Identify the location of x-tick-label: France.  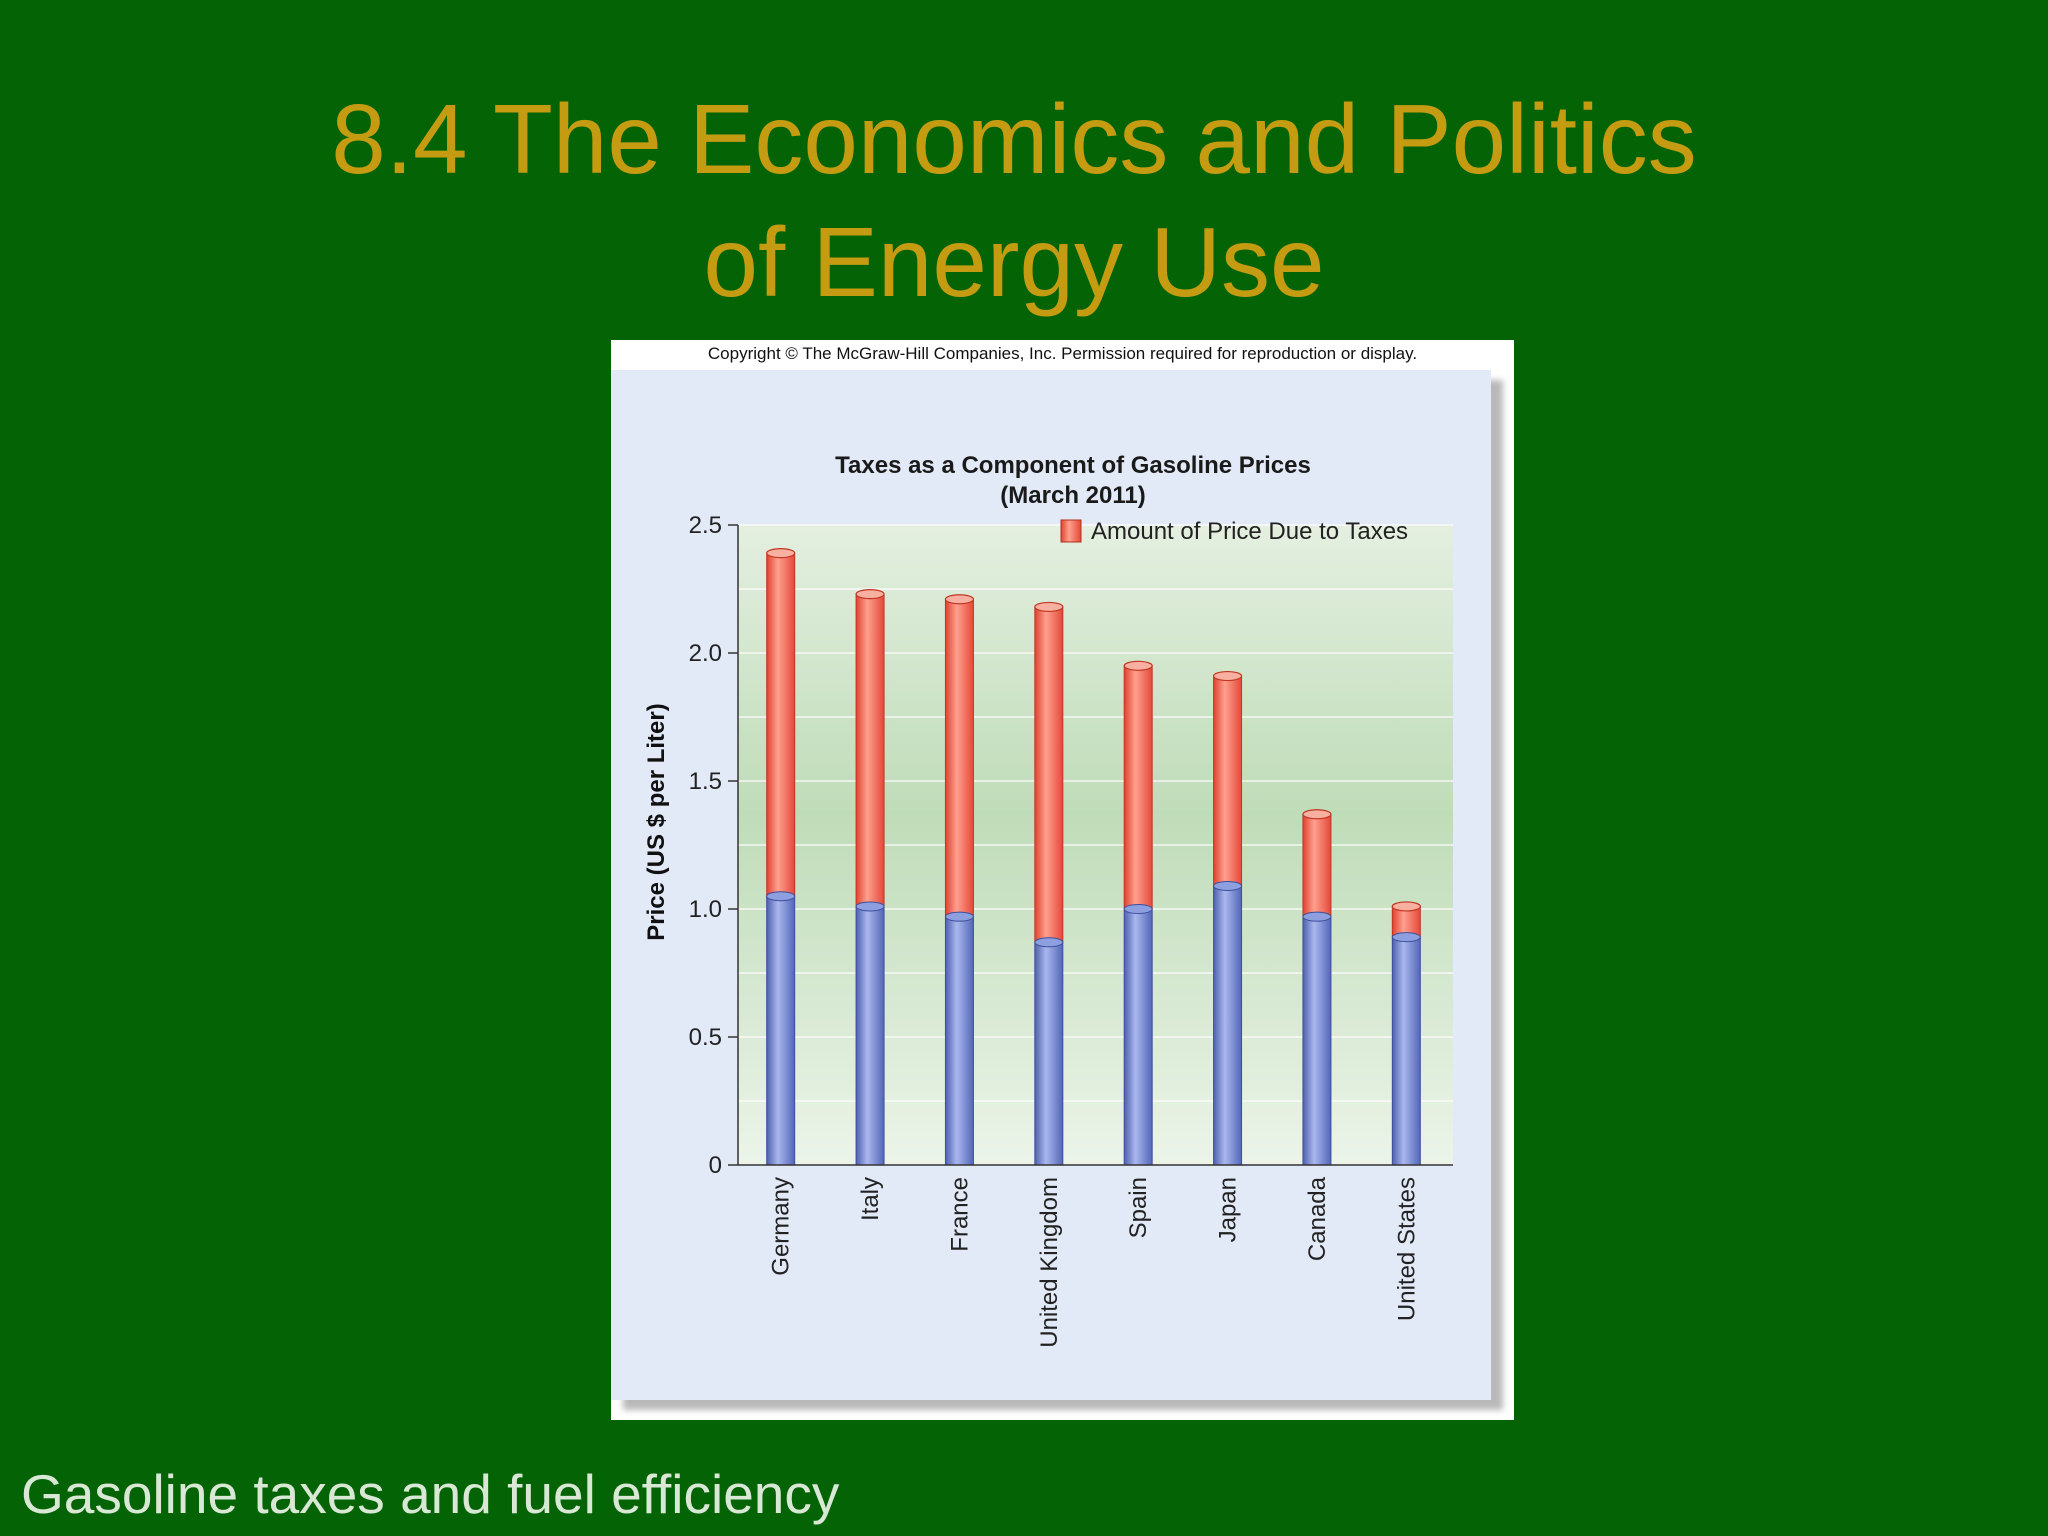
(959, 1214).